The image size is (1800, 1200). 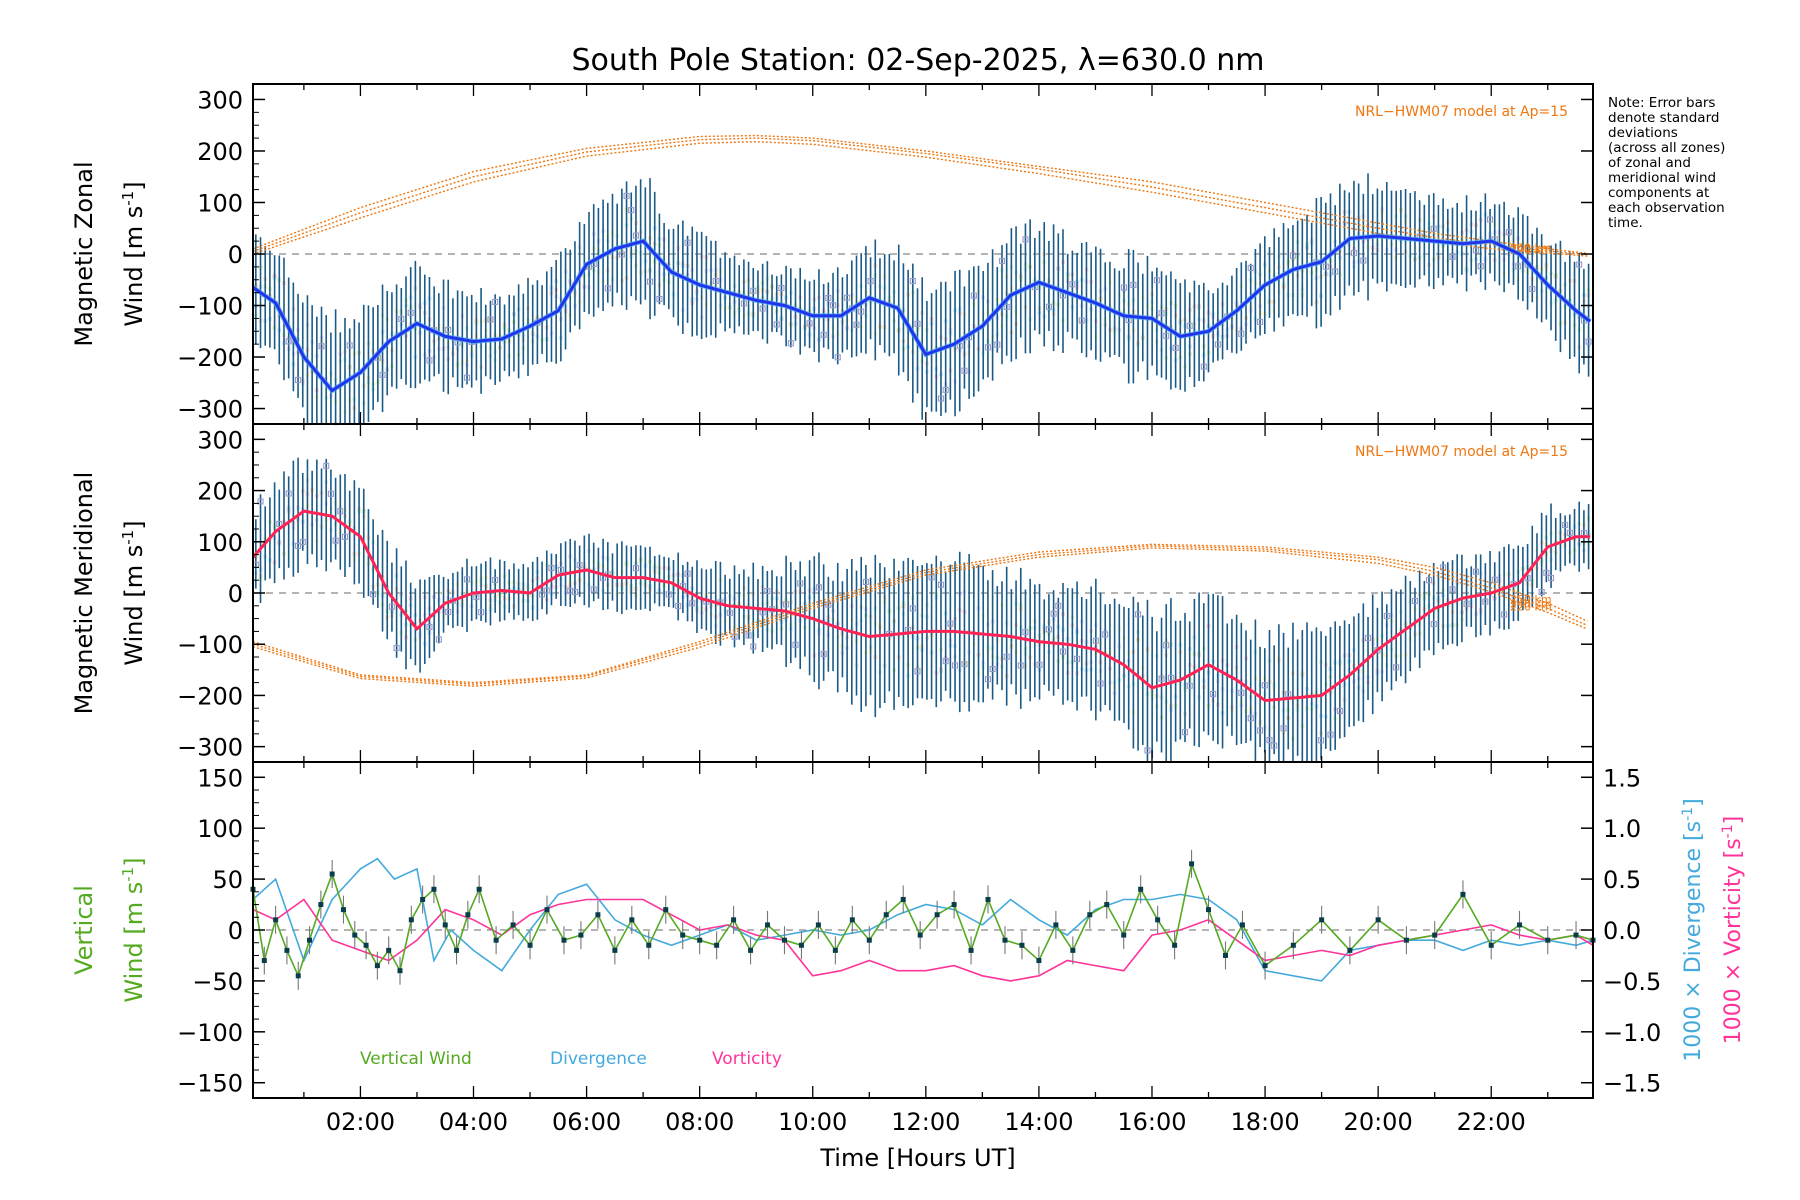 What do you see at coordinates (1664, 118) in the screenshot?
I see `note-line: denote standard` at bounding box center [1664, 118].